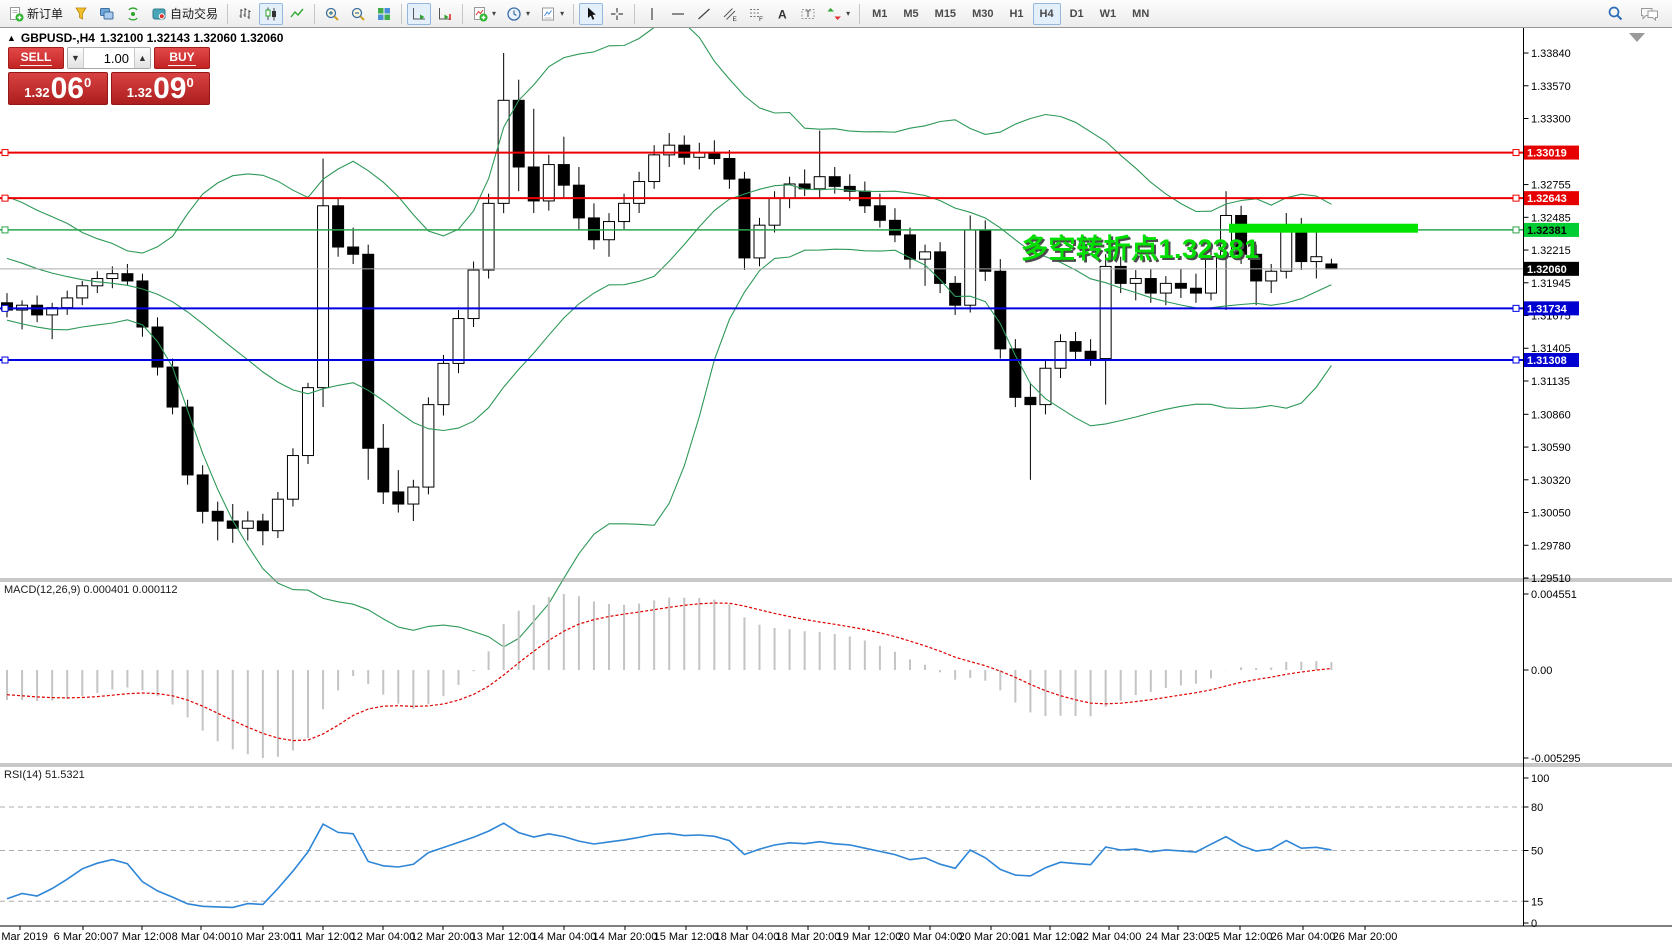 This screenshot has width=1672, height=950. Describe the element at coordinates (1016, 13) in the screenshot. I see `timeframe-h1-button: H1` at that location.